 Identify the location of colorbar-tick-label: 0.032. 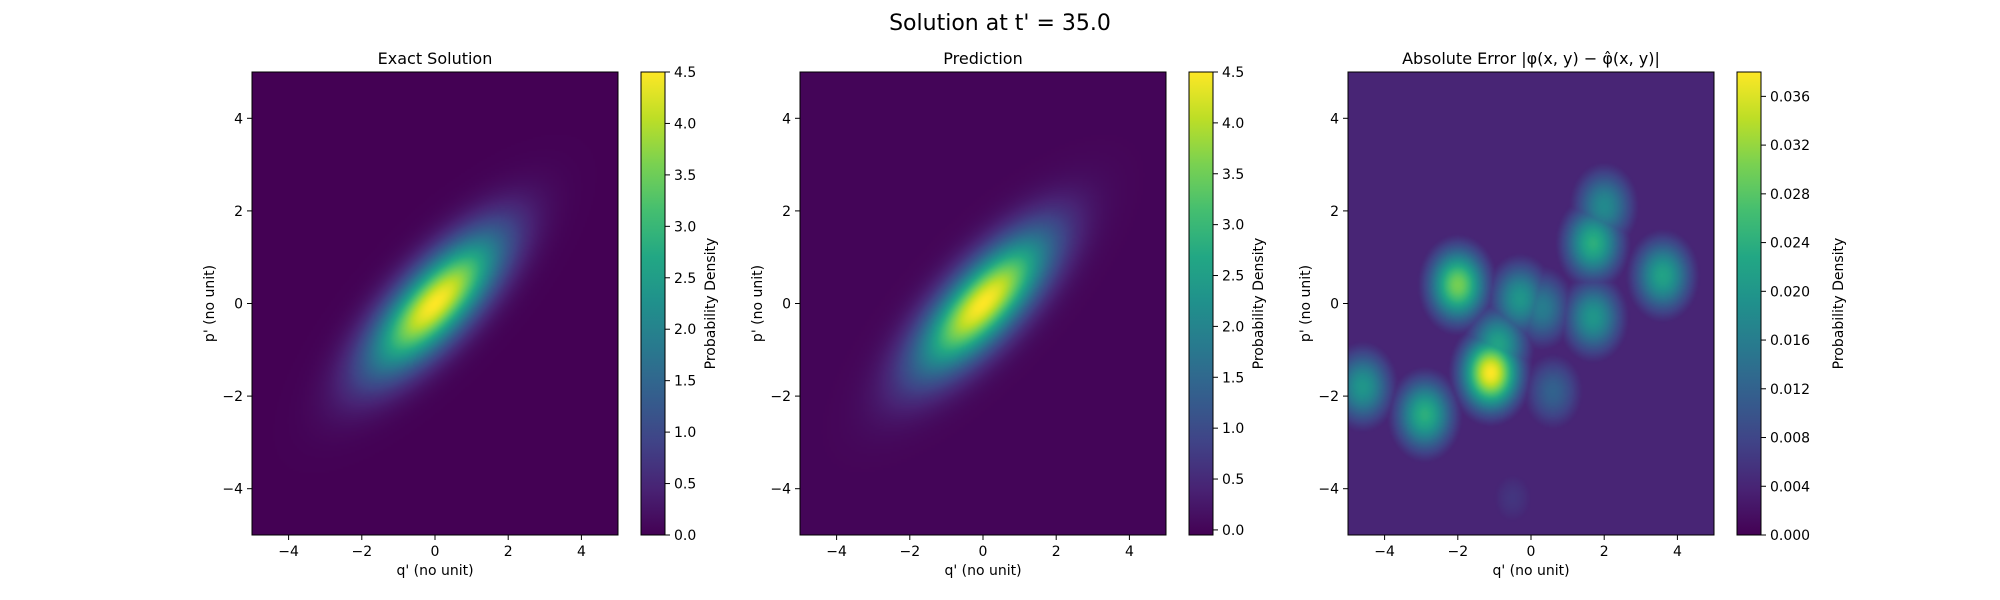
(1790, 146).